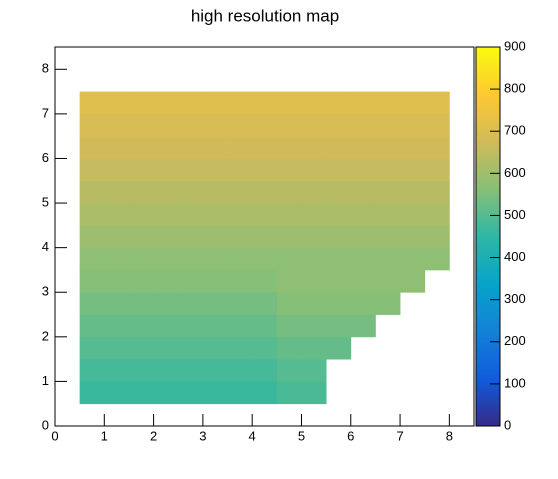 This screenshot has height=479, width=558. I want to click on x-tick-label: 4, so click(252, 435).